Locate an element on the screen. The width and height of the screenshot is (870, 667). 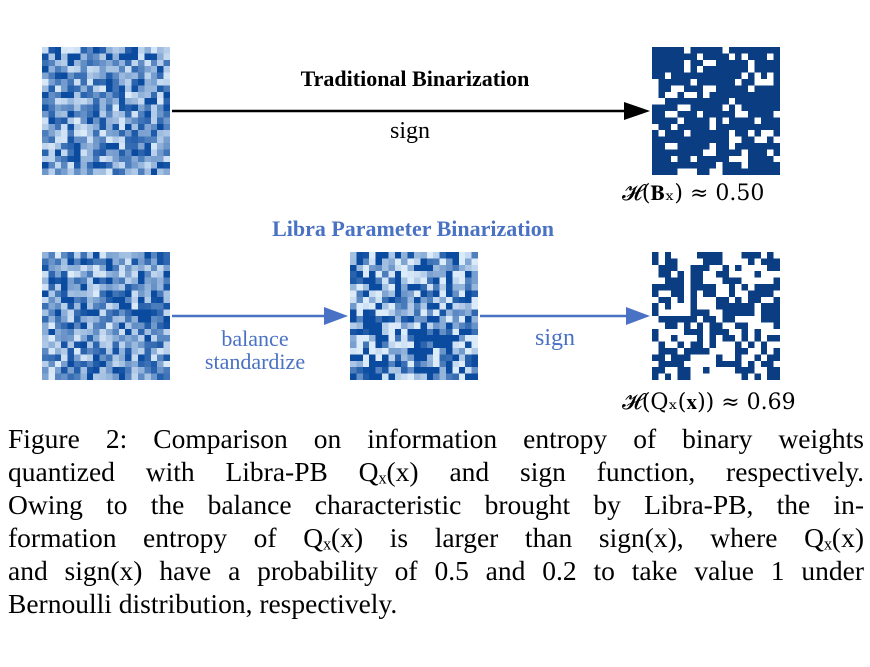
traditional-arrowhead is located at coordinates (637, 111).